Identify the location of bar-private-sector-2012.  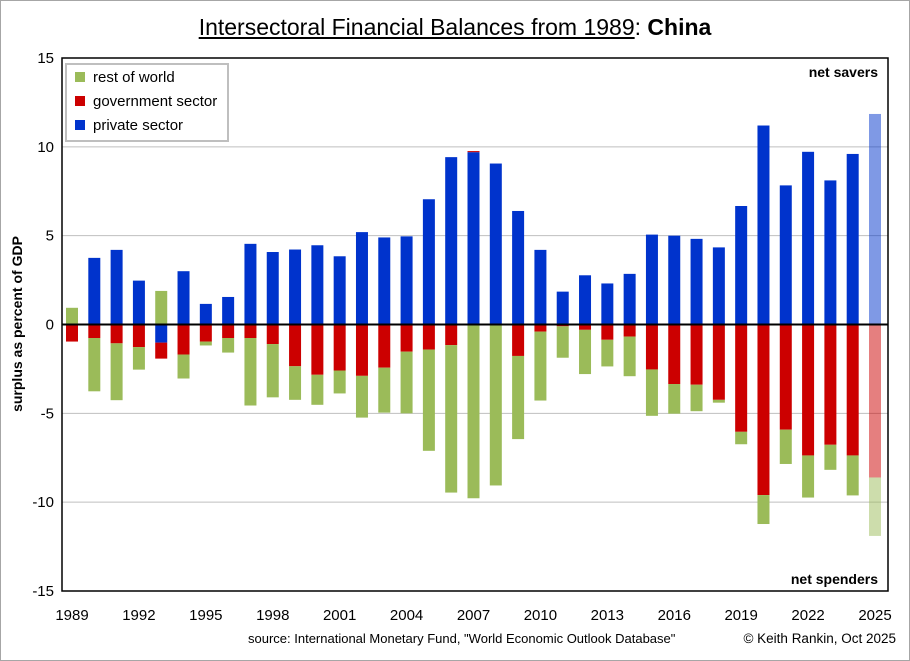
(585, 300).